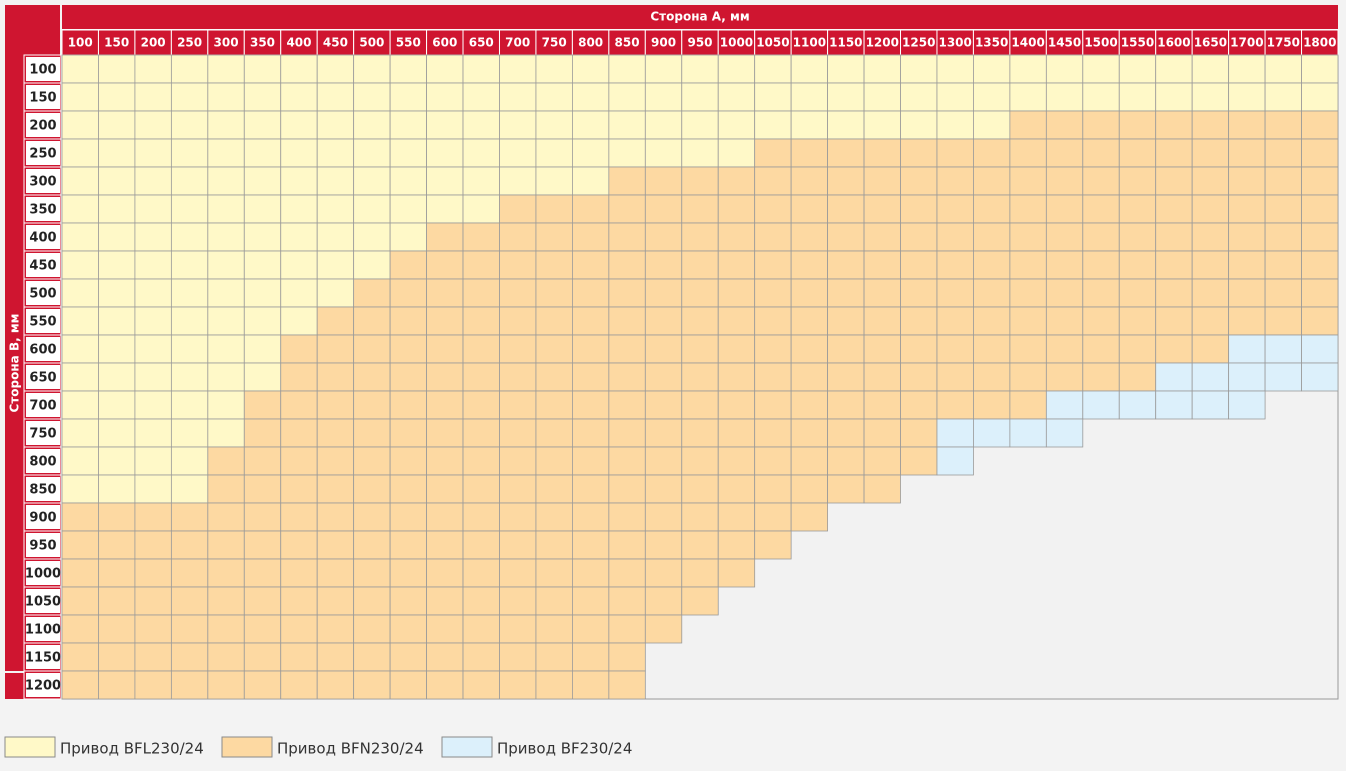 This screenshot has width=1346, height=771. What do you see at coordinates (954, 43) in the screenshot?
I see `column-header: 1300` at bounding box center [954, 43].